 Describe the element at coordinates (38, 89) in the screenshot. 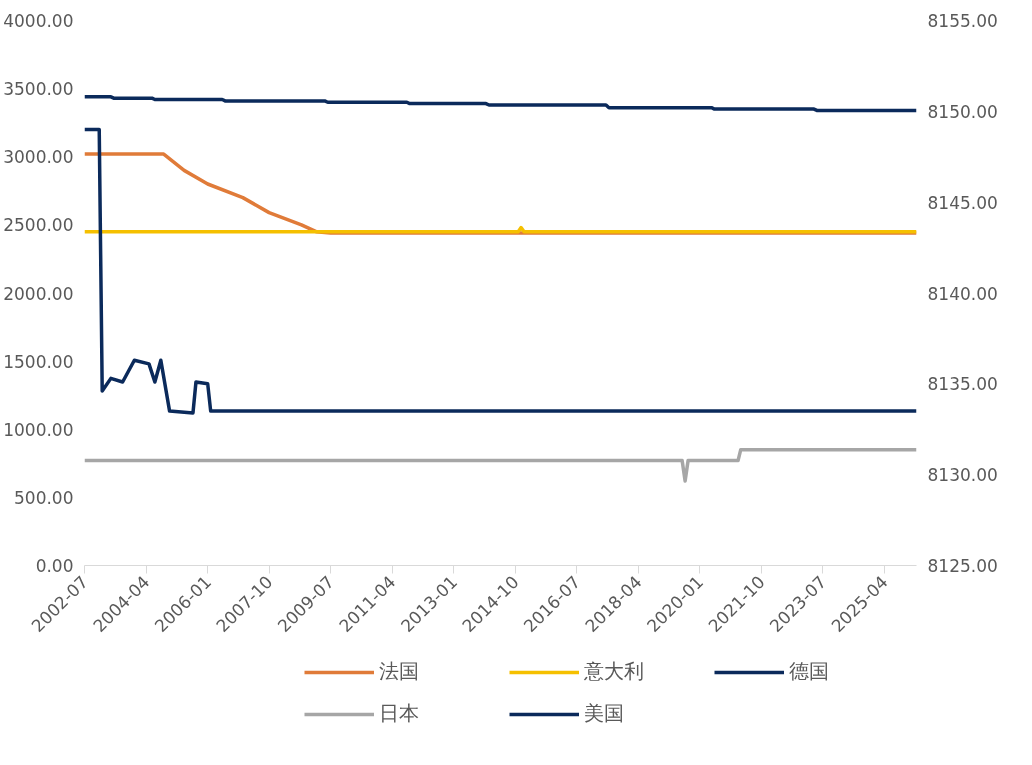

I see `y-tick-label: 3500.00` at that location.